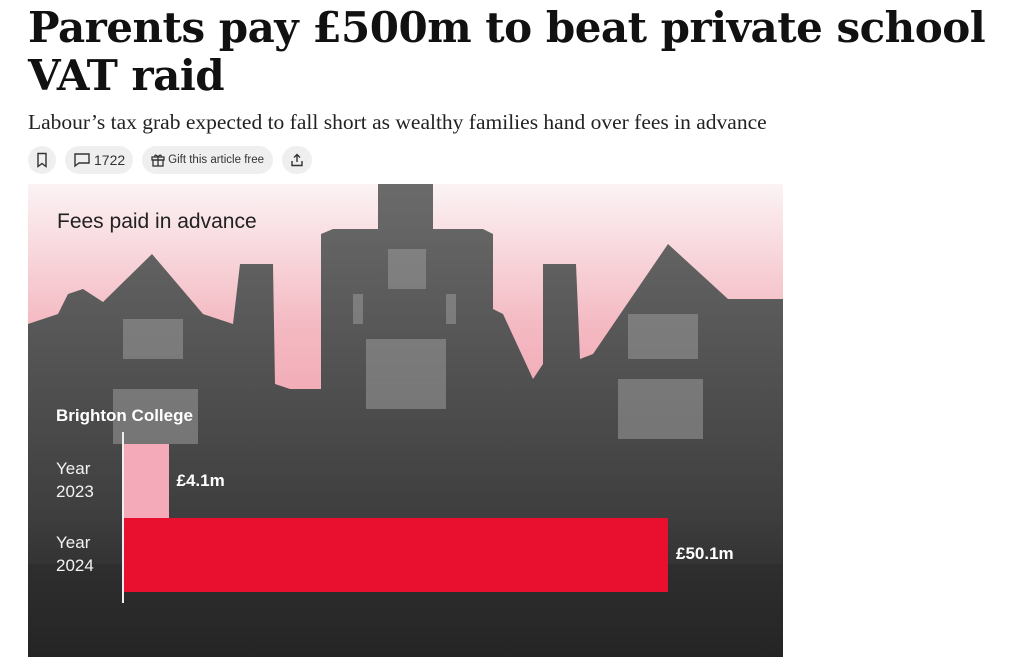 This screenshot has height=661, width=1024. I want to click on share-icon, so click(297, 160).